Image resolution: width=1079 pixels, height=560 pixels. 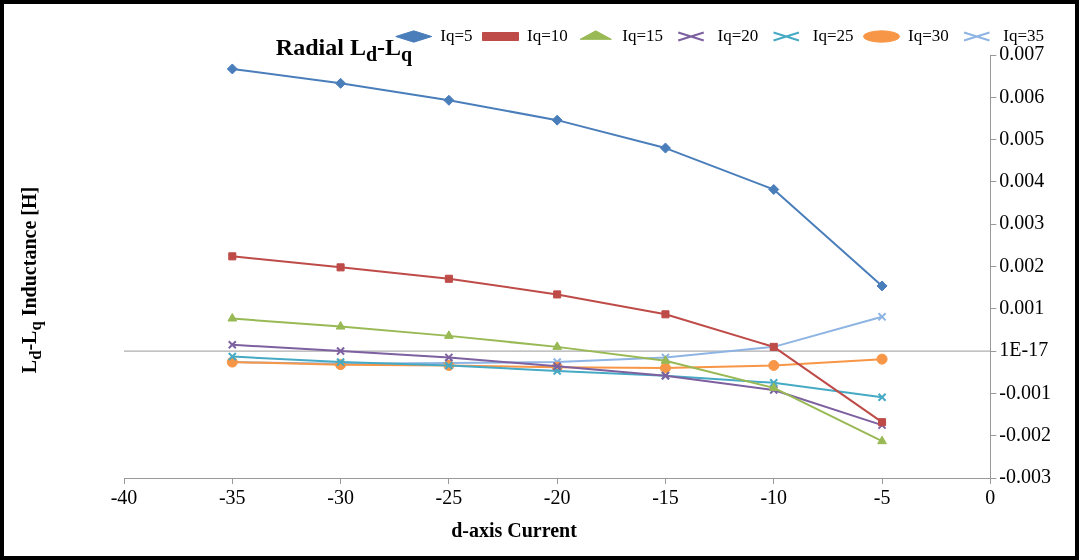 What do you see at coordinates (232, 497) in the screenshot?
I see `x-tick-label: -35` at bounding box center [232, 497].